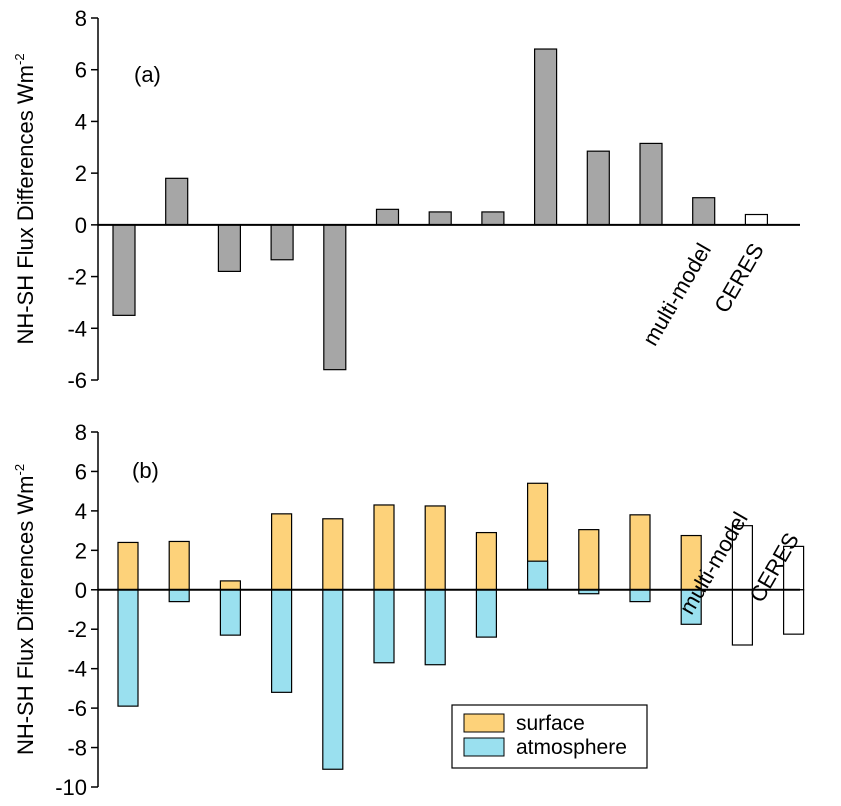  I want to click on y-tick-label: -10, so click(71, 787).